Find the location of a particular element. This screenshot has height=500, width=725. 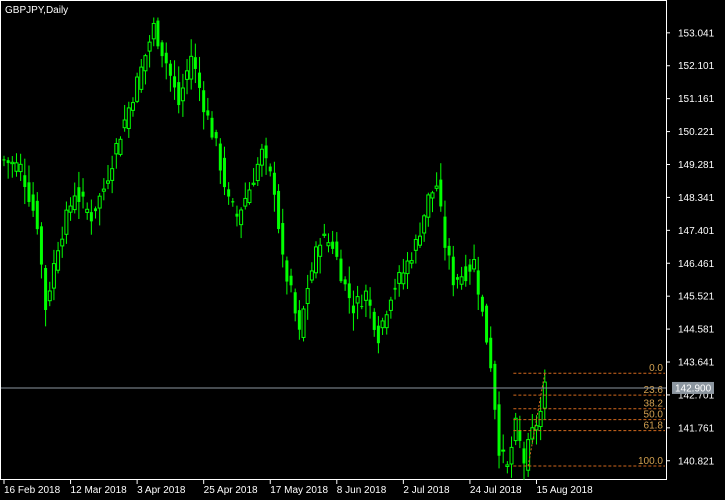

fibo-level-label: 0.0 is located at coordinates (656, 368).